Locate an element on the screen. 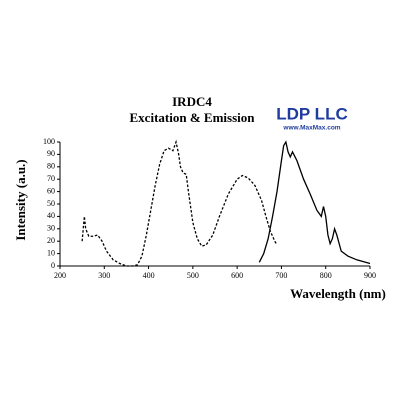  y-tick-label: 10 is located at coordinates (51, 252).